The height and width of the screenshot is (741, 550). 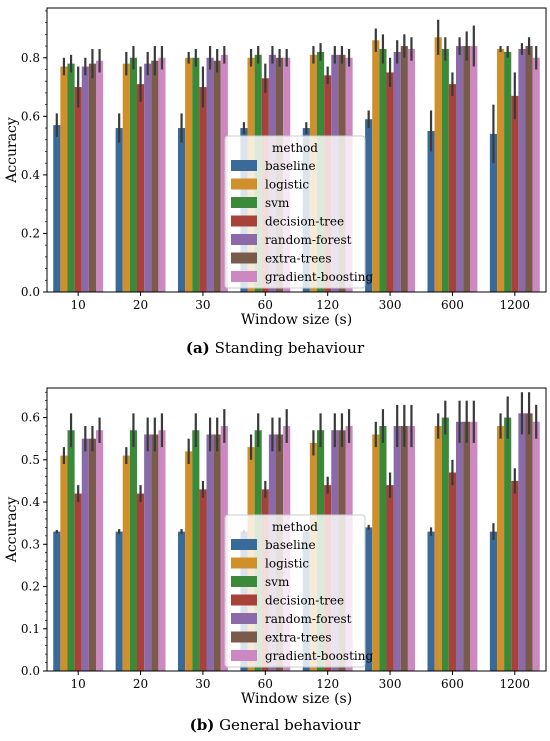 I want to click on legend-label-extra-trees: extra-trees, so click(x=298, y=638).